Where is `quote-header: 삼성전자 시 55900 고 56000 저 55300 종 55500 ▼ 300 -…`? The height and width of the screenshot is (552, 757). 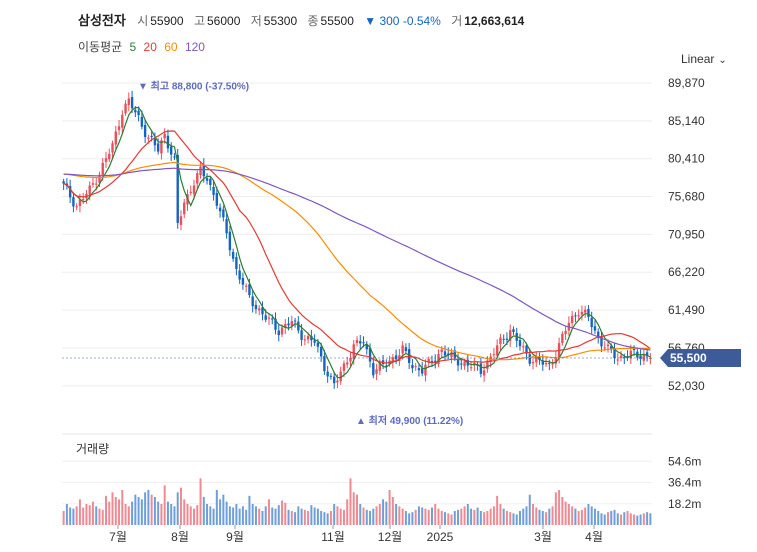 quote-header: 삼성전자 시 55900 고 56000 저 55300 종 55500 ▼ 300 -… is located at coordinates (301, 19).